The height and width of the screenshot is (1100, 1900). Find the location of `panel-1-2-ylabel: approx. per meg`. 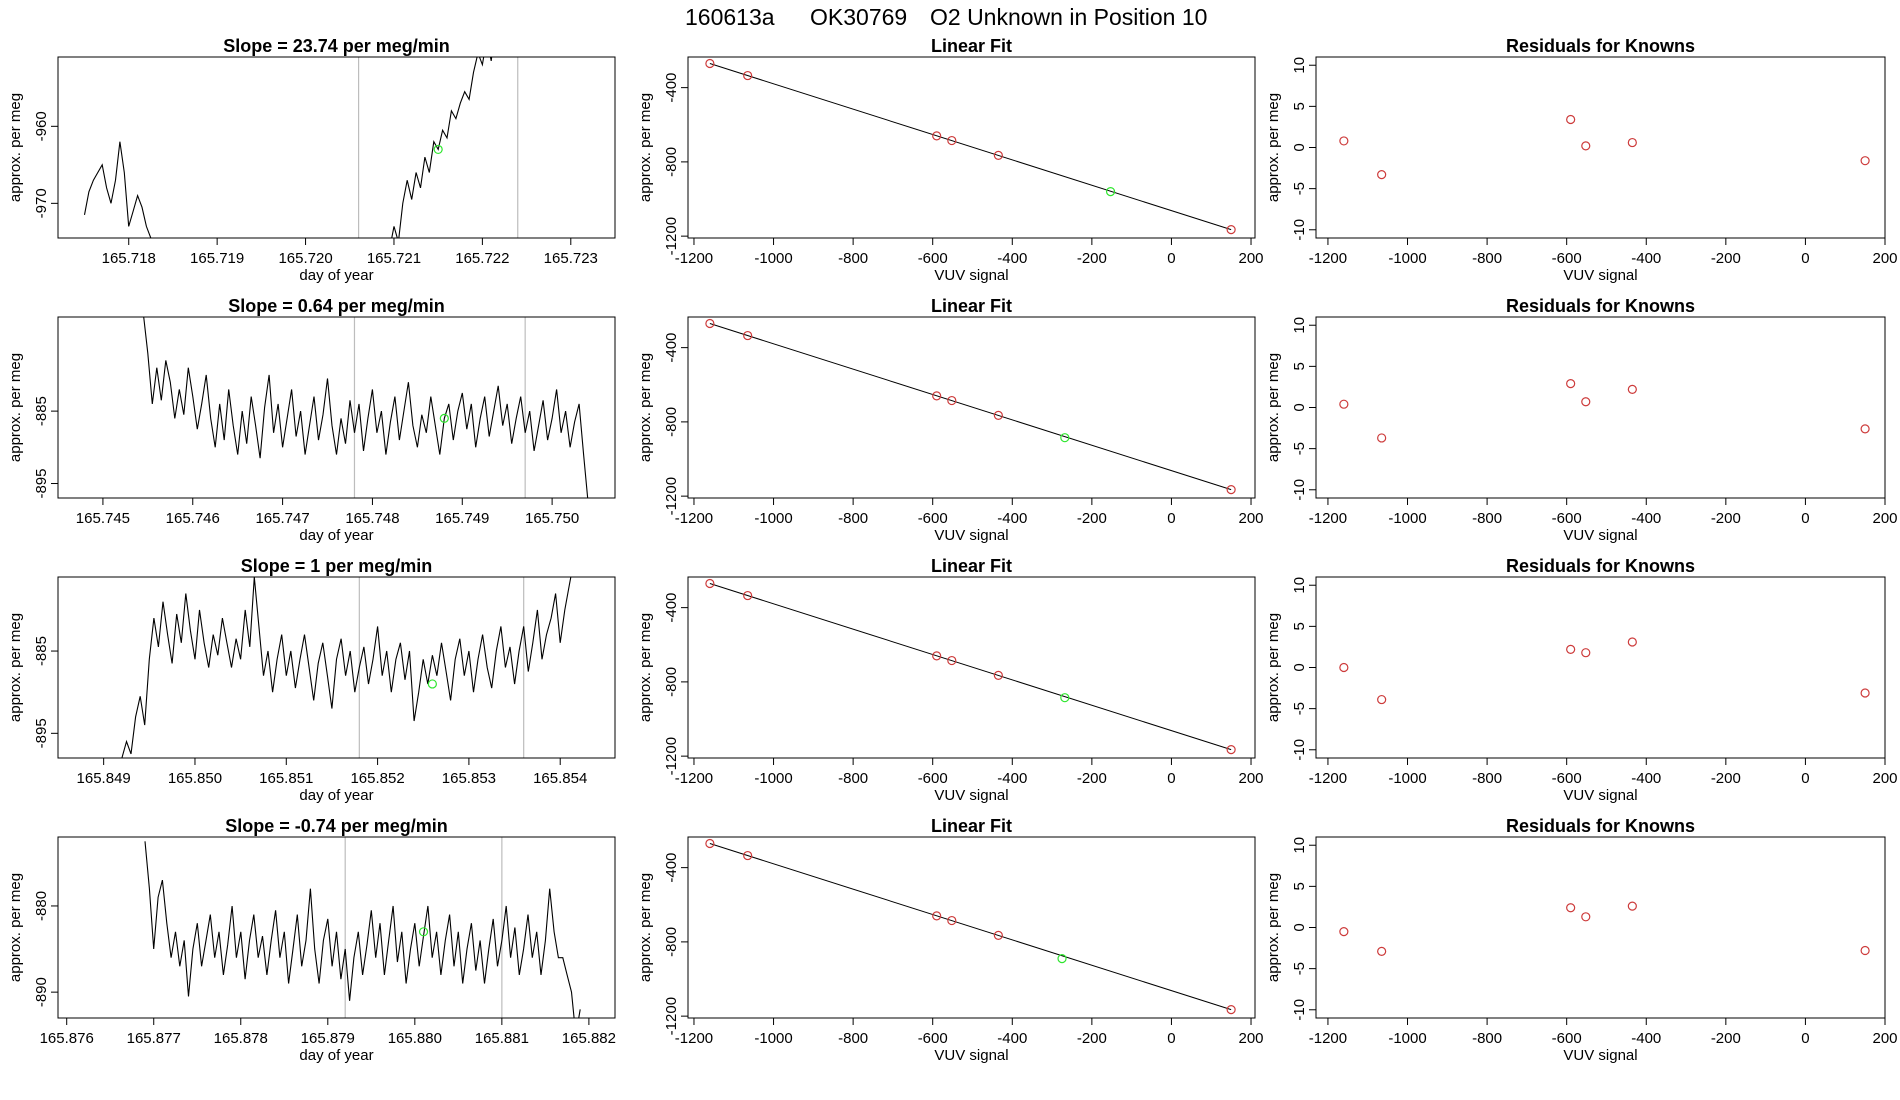

panel-1-2-ylabel: approx. per meg is located at coordinates (645, 147).